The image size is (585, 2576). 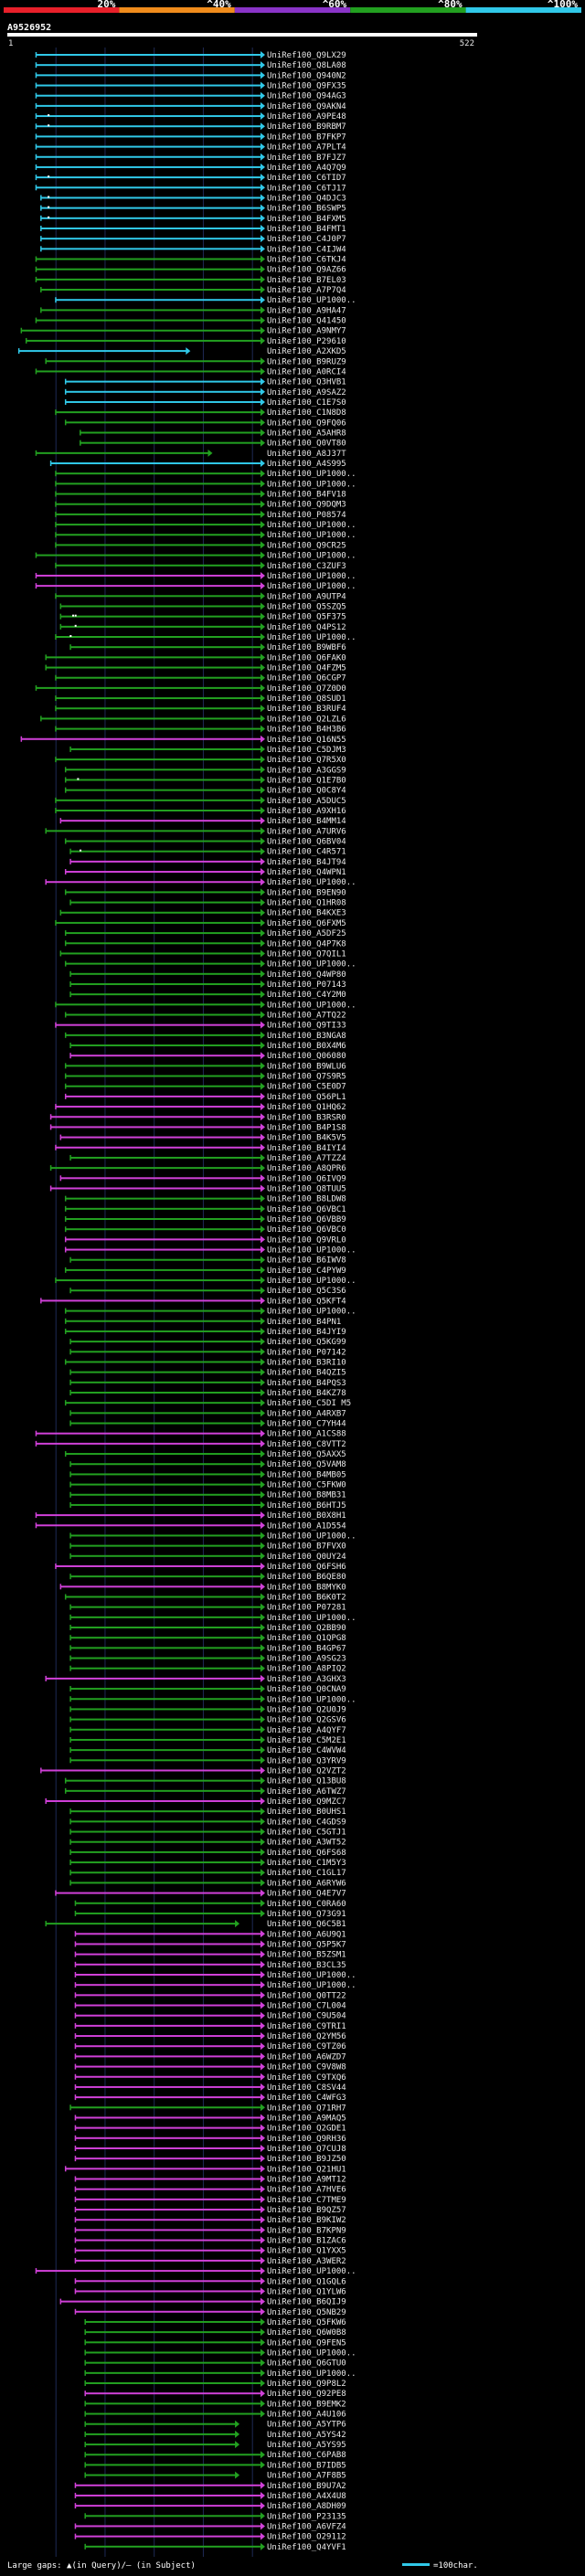 What do you see at coordinates (307, 423) in the screenshot?
I see `hit-label: UniRef100_Q9FQ06` at bounding box center [307, 423].